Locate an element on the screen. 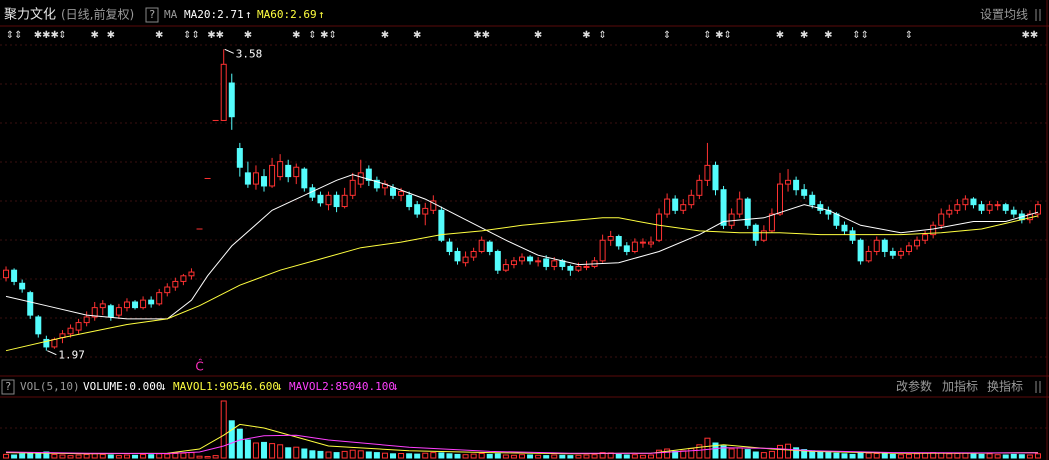 This screenshot has width=1049, height=460. button: 换指标 is located at coordinates (1005, 386).